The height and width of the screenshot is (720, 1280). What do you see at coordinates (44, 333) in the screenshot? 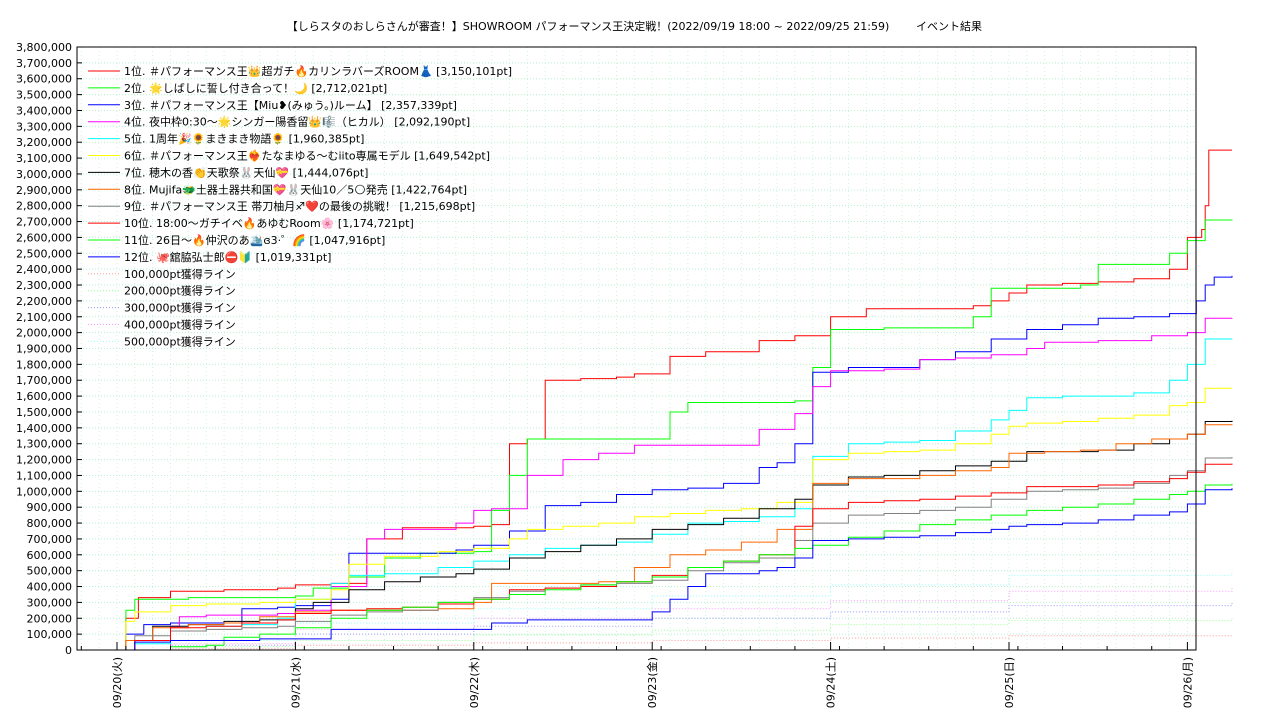
I see `y-tick-label: 2,000,000` at bounding box center [44, 333].